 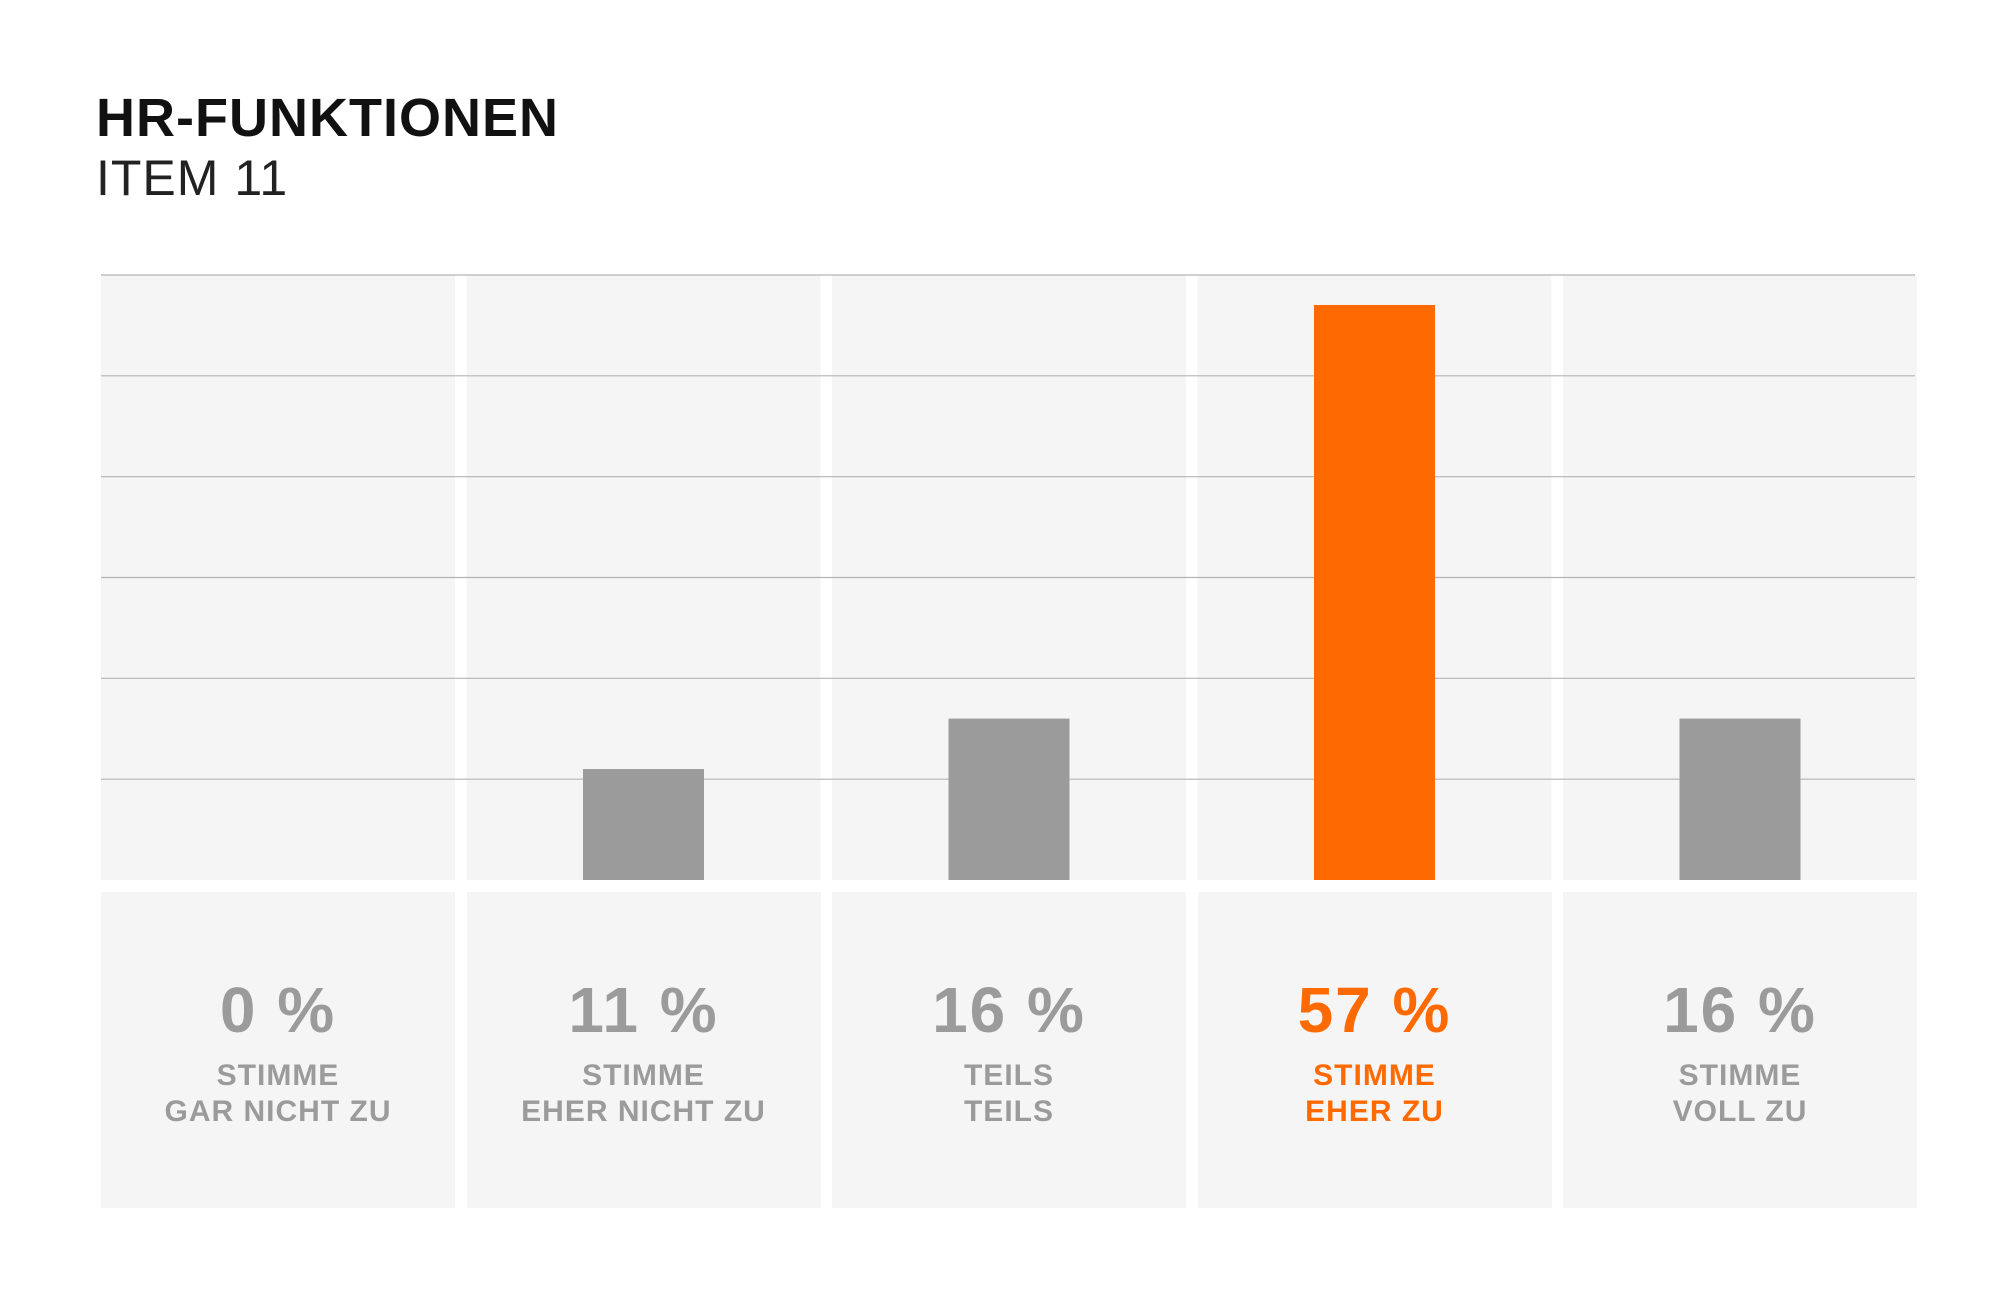 I want to click on chart-title: HR-FUNKTIONEN, so click(x=327, y=118).